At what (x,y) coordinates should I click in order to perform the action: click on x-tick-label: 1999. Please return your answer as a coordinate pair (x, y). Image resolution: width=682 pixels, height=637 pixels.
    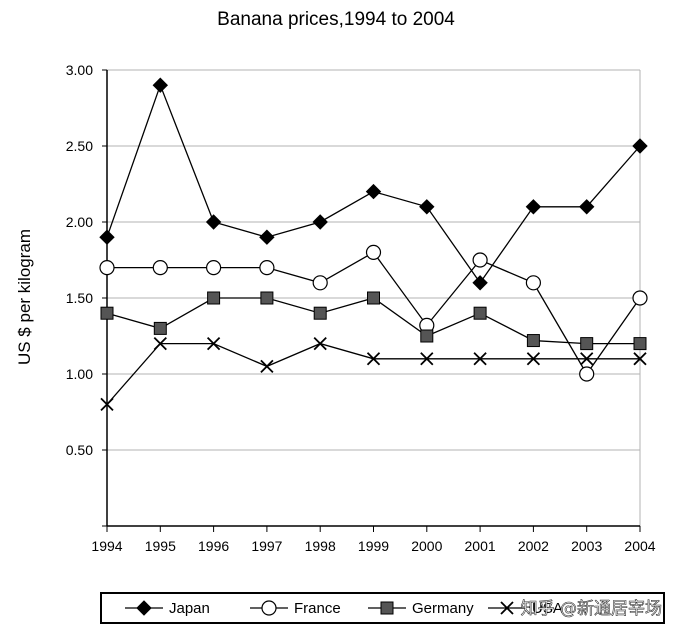
    Looking at the image, I should click on (373, 546).